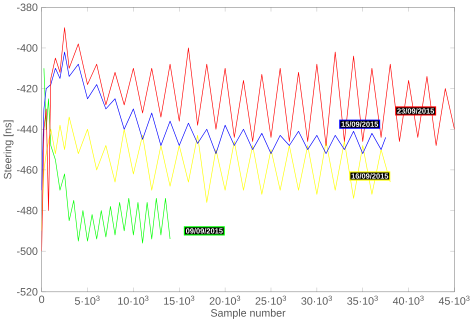 This screenshot has height=322, width=474. Describe the element at coordinates (271, 300) in the screenshot. I see `x-tick-label: 25·10$^{3}$` at that location.